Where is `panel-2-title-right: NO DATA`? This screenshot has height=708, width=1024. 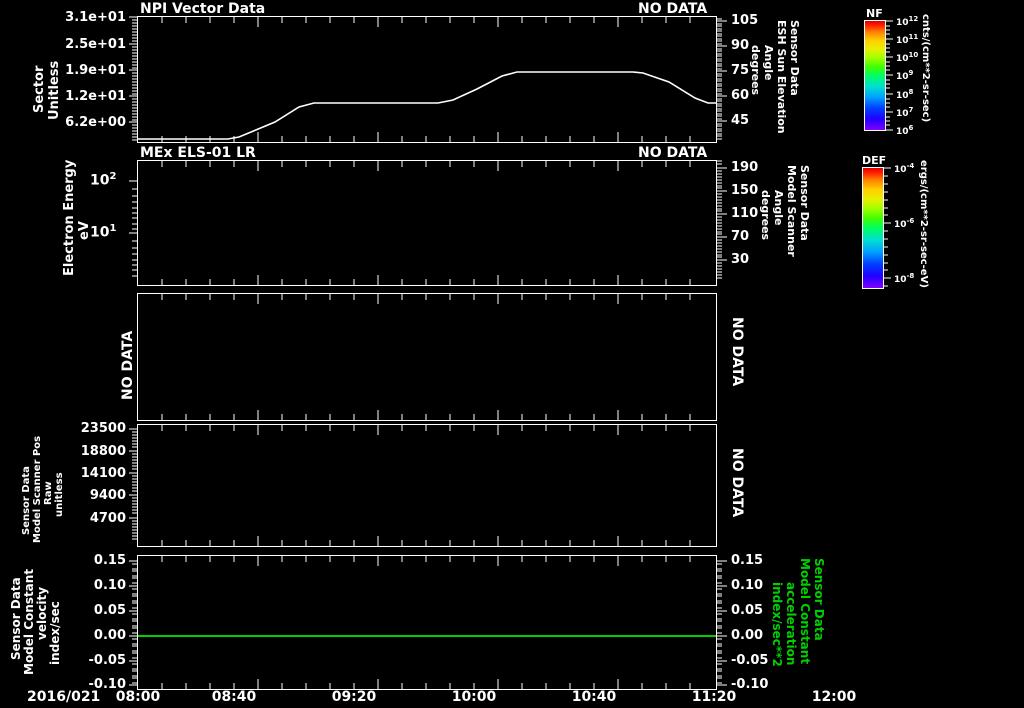 panel-2-title-right: NO DATA is located at coordinates (673, 153).